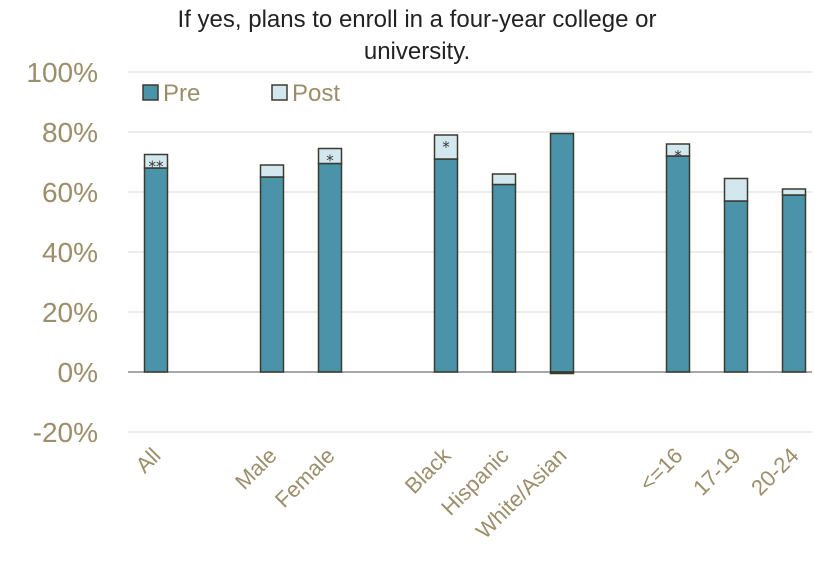  Describe the element at coordinates (148, 460) in the screenshot. I see `x-tick-label: All` at that location.